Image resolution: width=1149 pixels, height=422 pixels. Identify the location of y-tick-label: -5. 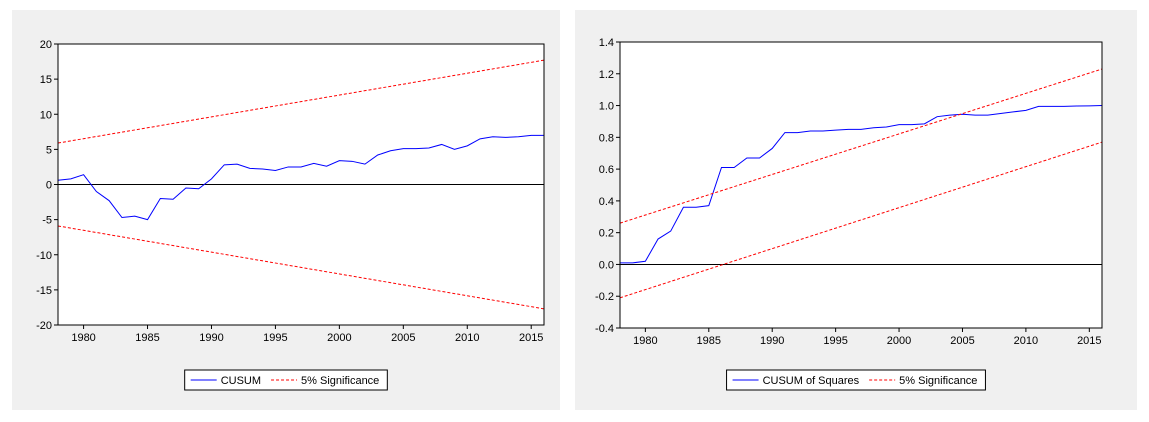
(47, 221).